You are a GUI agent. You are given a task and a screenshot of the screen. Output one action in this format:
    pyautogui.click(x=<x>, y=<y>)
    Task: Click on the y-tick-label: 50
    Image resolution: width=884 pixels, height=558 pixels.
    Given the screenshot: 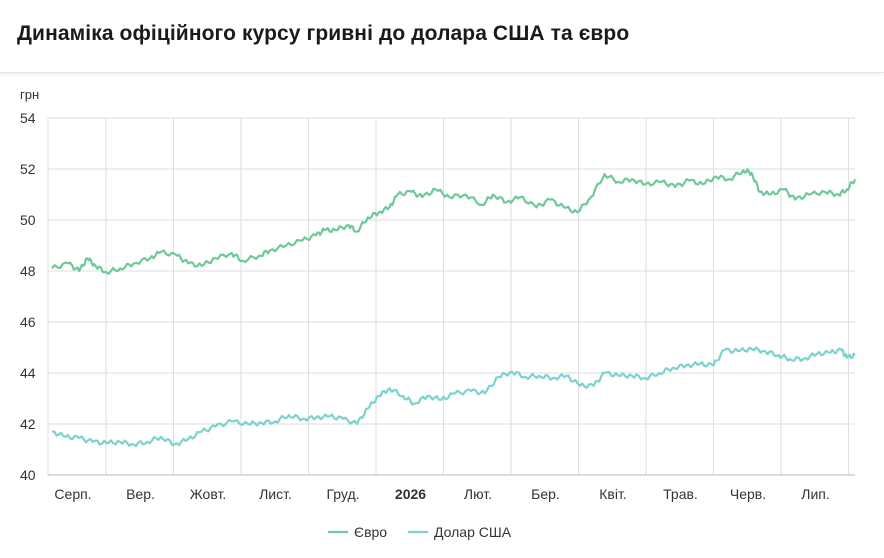 What is the action you would take?
    pyautogui.click(x=28, y=220)
    